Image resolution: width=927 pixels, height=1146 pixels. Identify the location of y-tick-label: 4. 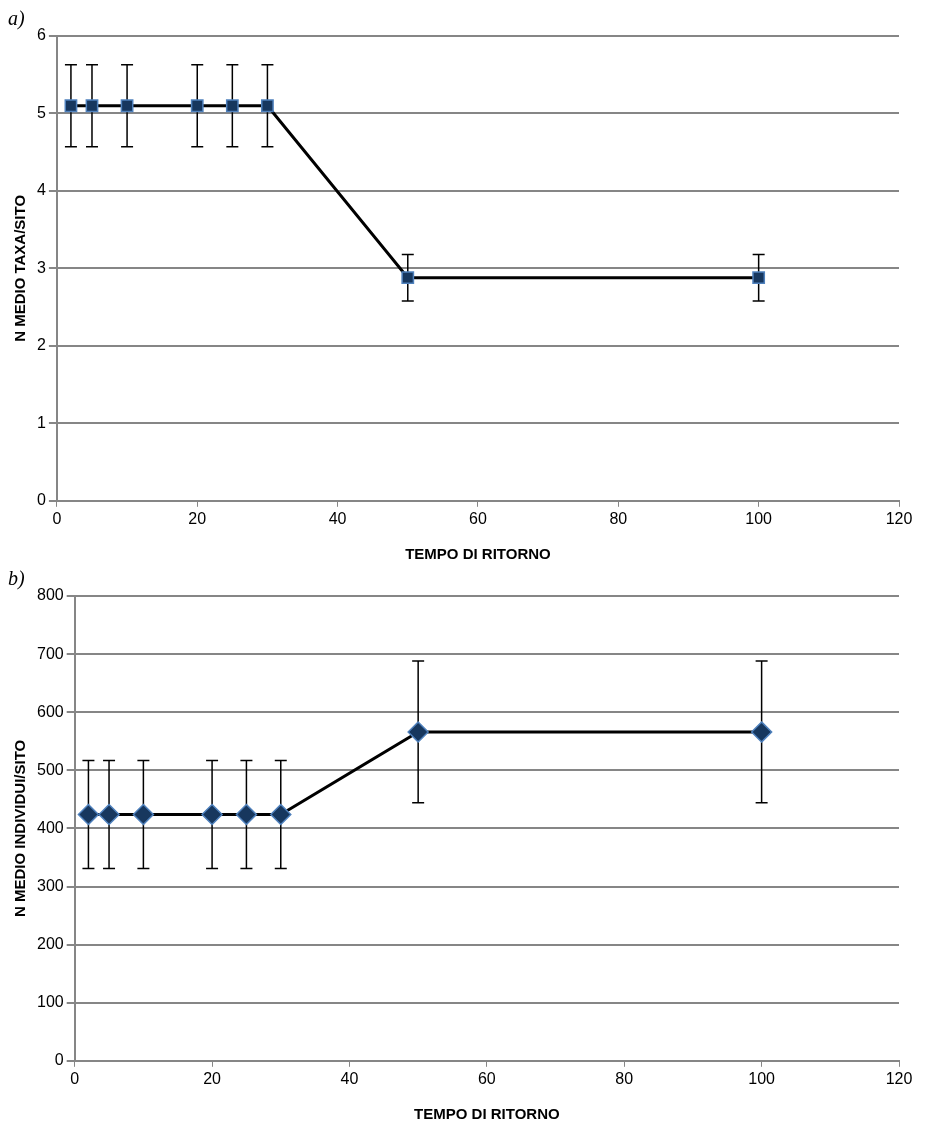
(41, 190).